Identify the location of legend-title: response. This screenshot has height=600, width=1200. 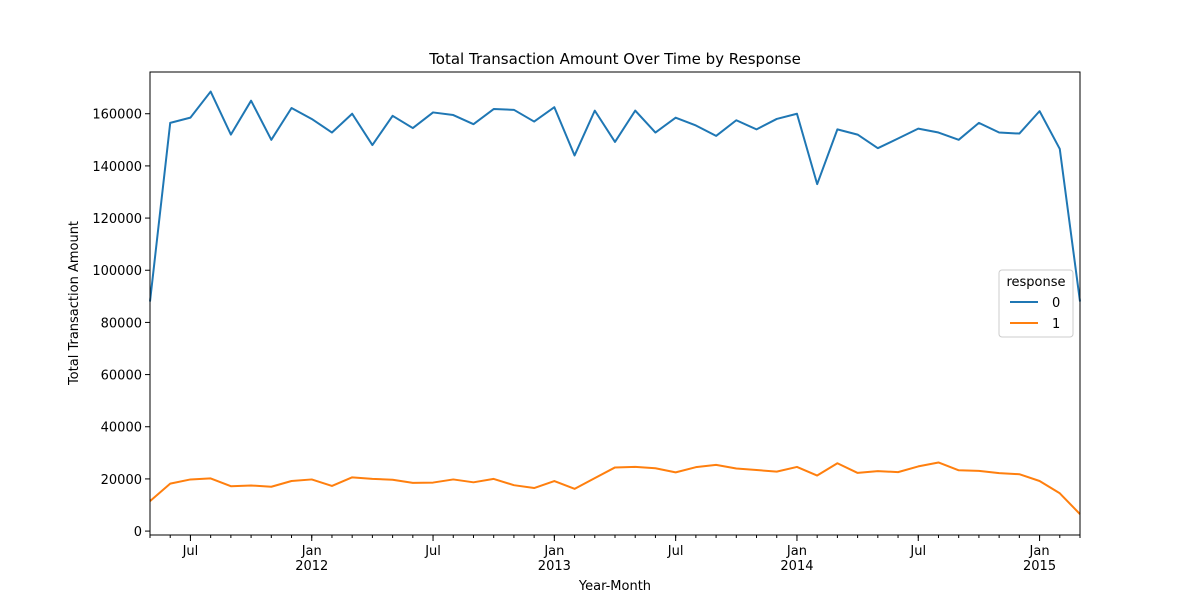
(1035, 282).